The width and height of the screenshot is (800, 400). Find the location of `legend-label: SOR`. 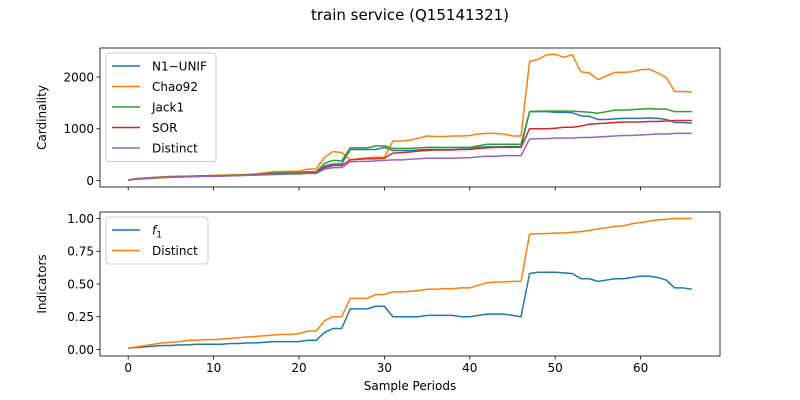

legend-label: SOR is located at coordinates (164, 128).